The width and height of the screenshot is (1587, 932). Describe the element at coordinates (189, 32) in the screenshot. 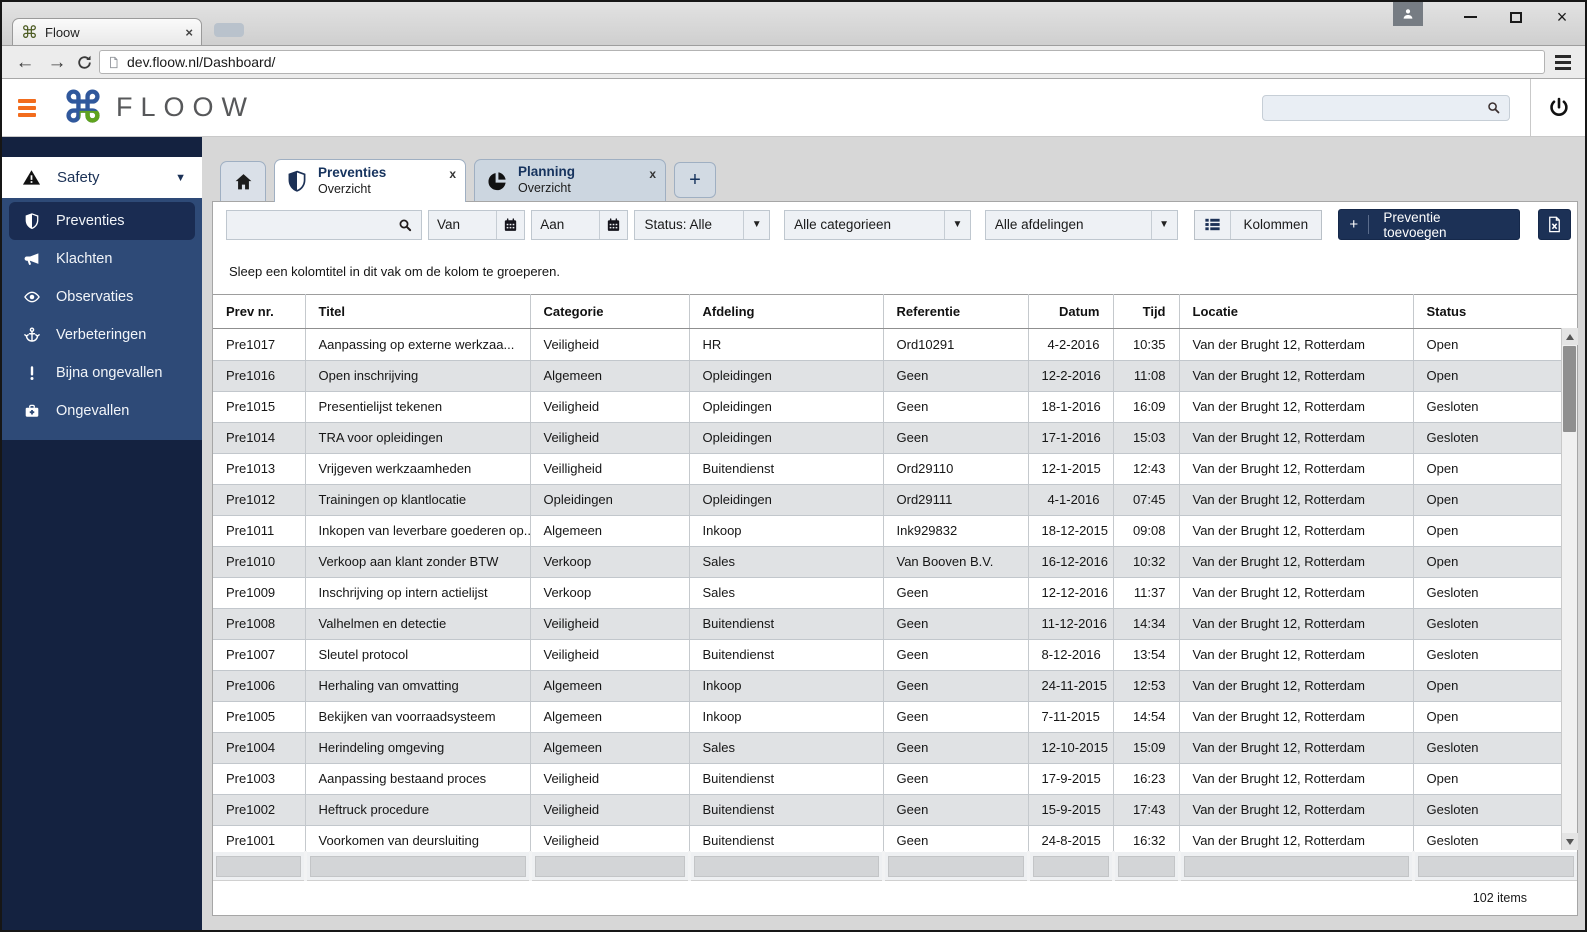

I see `browser-tab-close-icon: ×` at that location.